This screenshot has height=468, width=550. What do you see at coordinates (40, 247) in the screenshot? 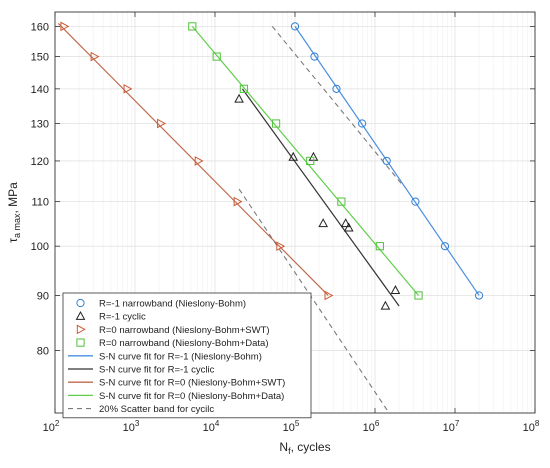
I see `y-tick-label: 100` at bounding box center [40, 247].